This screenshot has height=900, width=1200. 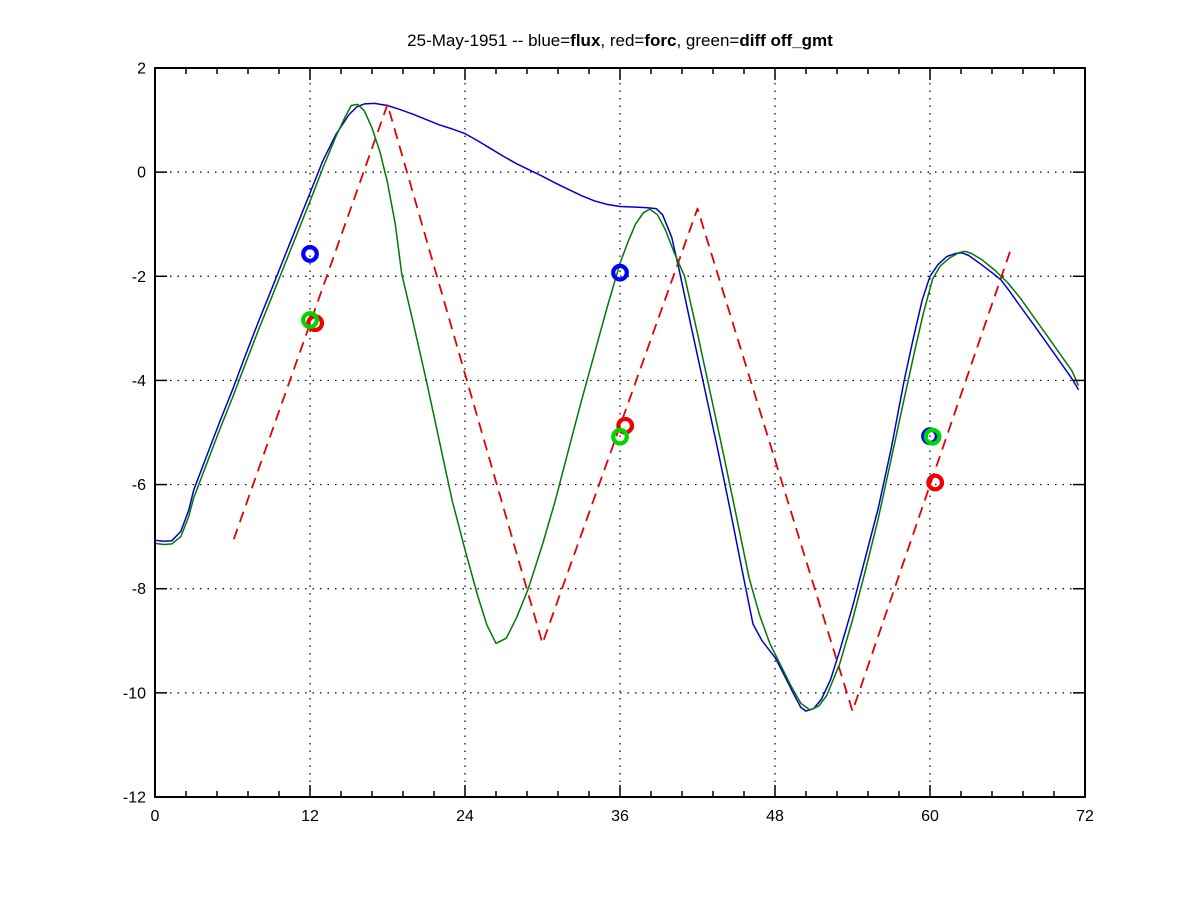 I want to click on title-segment: flux, so click(x=585, y=40).